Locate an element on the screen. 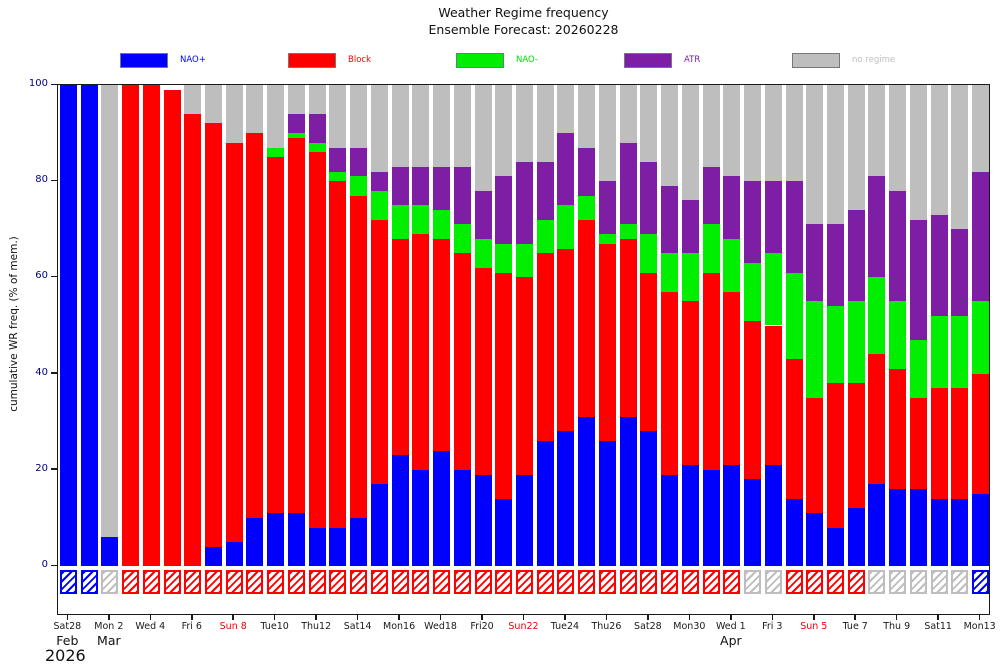 The width and height of the screenshot is (1000, 667). x-tick-label: Tue10 is located at coordinates (274, 626).